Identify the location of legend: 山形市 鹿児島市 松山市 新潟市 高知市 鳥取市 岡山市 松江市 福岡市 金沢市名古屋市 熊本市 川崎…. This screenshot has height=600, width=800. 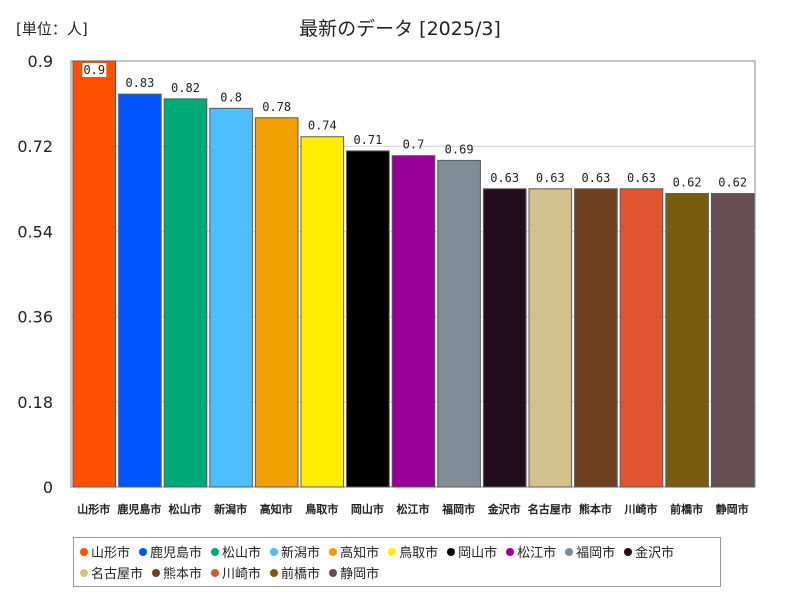
(397, 562).